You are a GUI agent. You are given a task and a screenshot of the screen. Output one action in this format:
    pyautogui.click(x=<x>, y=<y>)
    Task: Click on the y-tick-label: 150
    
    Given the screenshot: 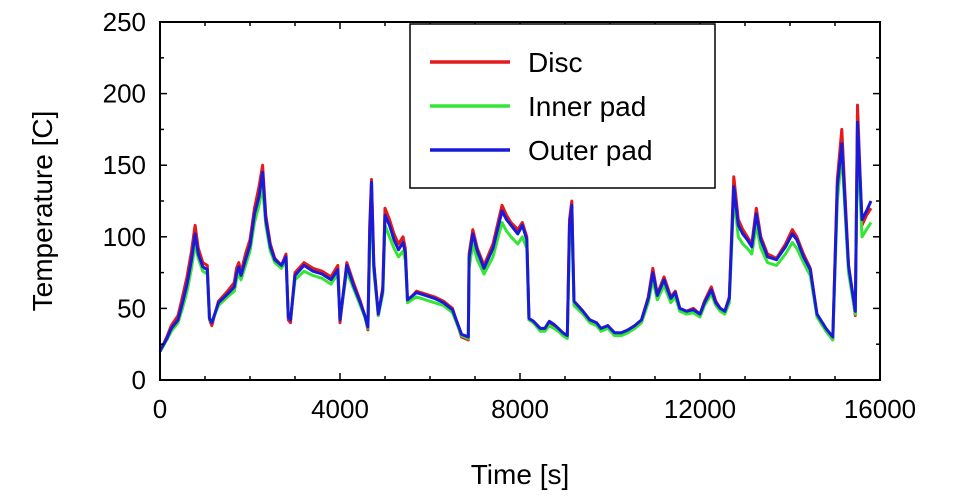 What is the action you would take?
    pyautogui.click(x=124, y=165)
    